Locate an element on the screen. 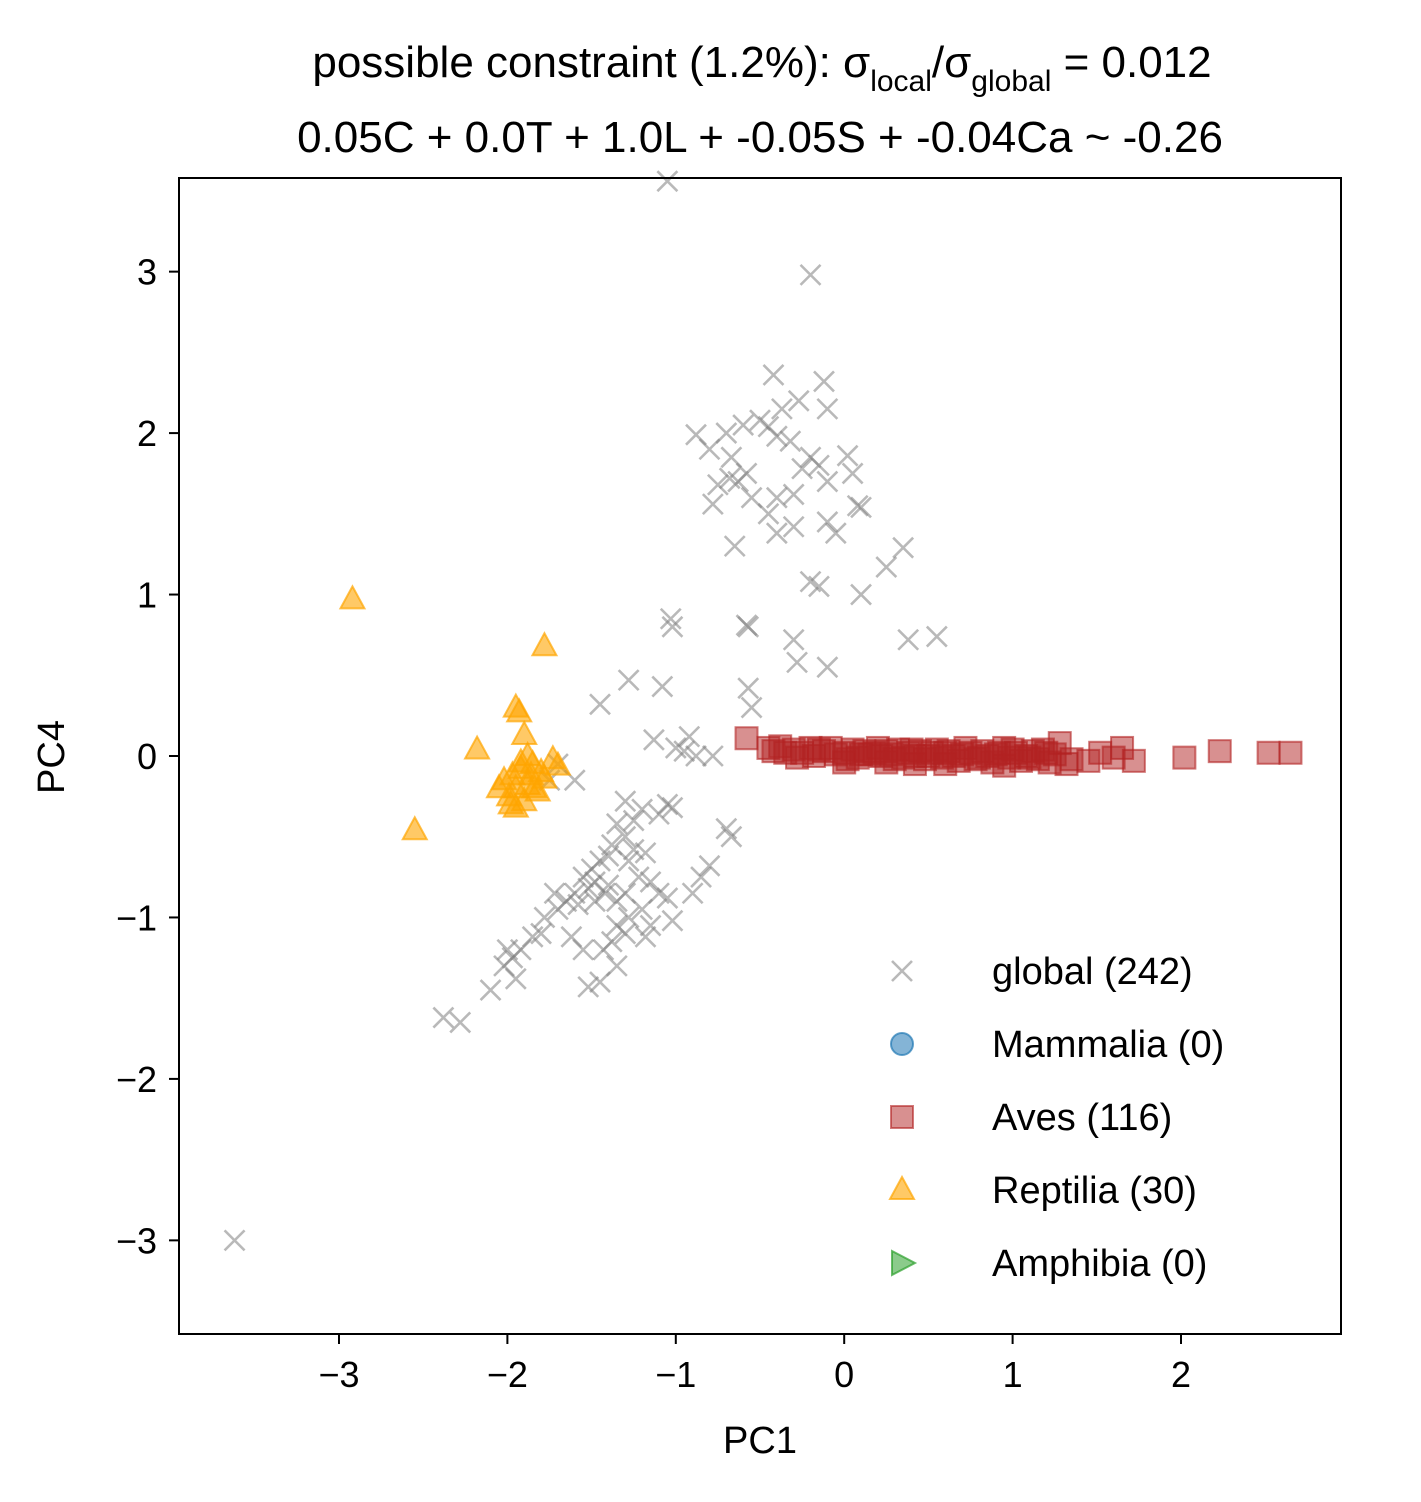  legend-label: global (242) is located at coordinates (1092, 972).